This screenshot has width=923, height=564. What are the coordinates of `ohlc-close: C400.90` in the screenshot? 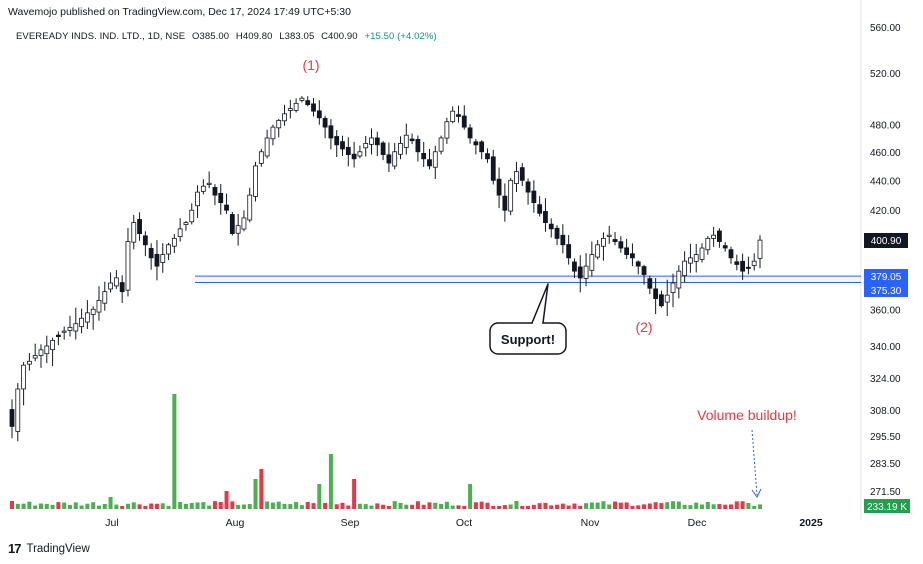 It's located at (339, 36).